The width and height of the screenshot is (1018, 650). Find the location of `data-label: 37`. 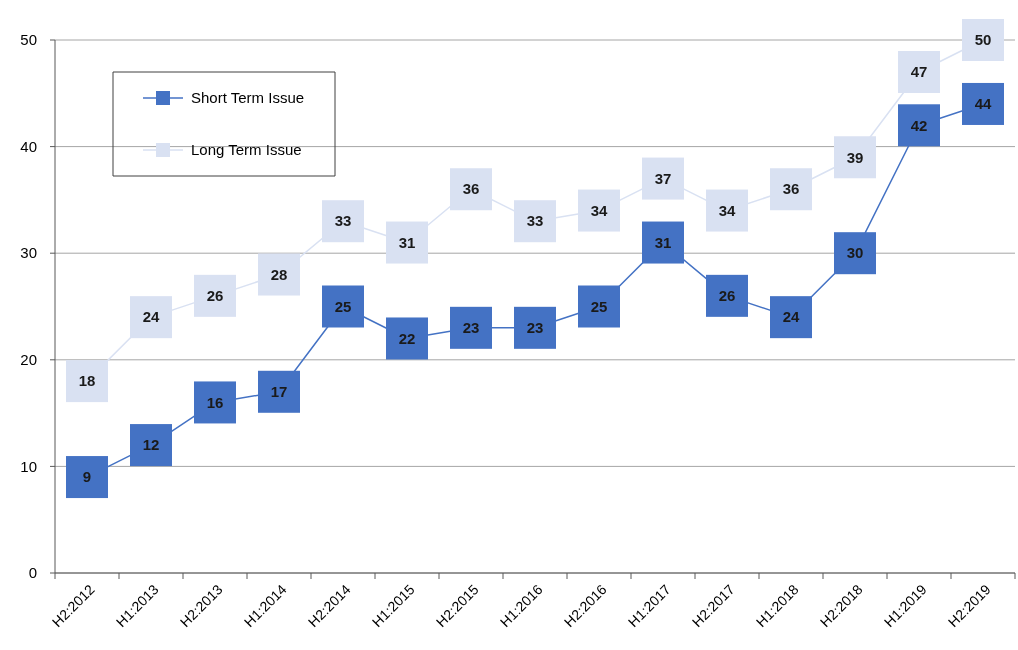

data-label: 37 is located at coordinates (663, 178).